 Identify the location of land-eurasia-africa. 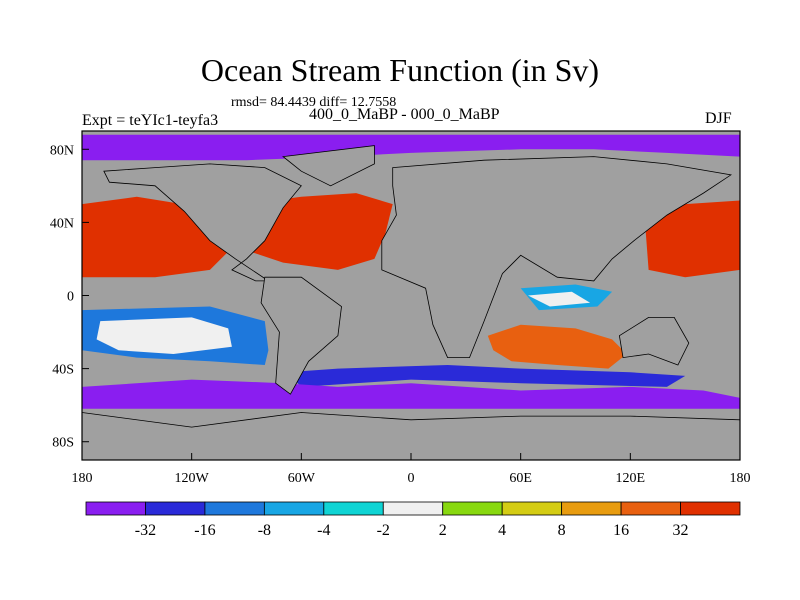
(556, 257).